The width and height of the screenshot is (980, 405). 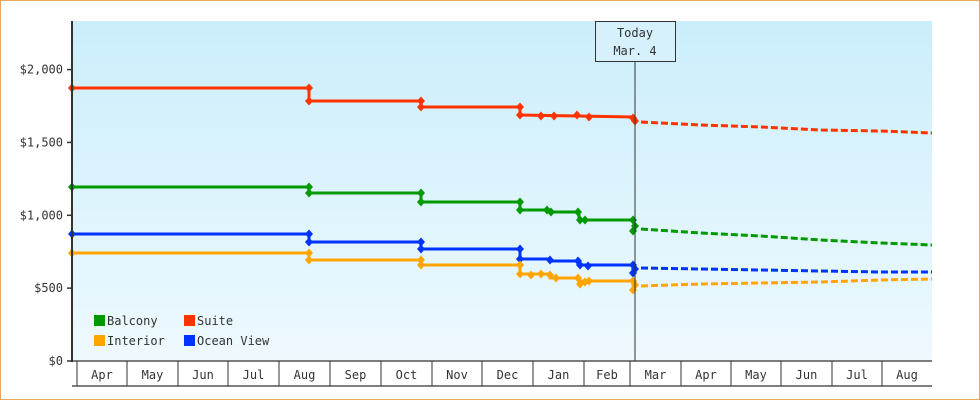 What do you see at coordinates (457, 375) in the screenshot?
I see `x-month-label: Nov` at bounding box center [457, 375].